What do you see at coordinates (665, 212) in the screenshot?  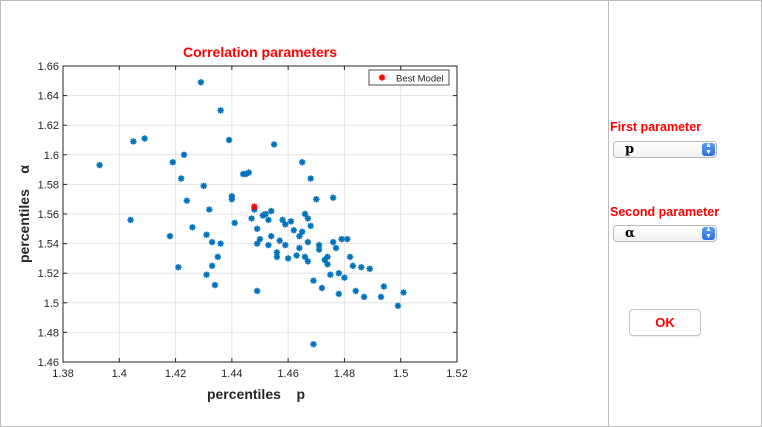 I see `second-parameter-label: Second parameter` at bounding box center [665, 212].